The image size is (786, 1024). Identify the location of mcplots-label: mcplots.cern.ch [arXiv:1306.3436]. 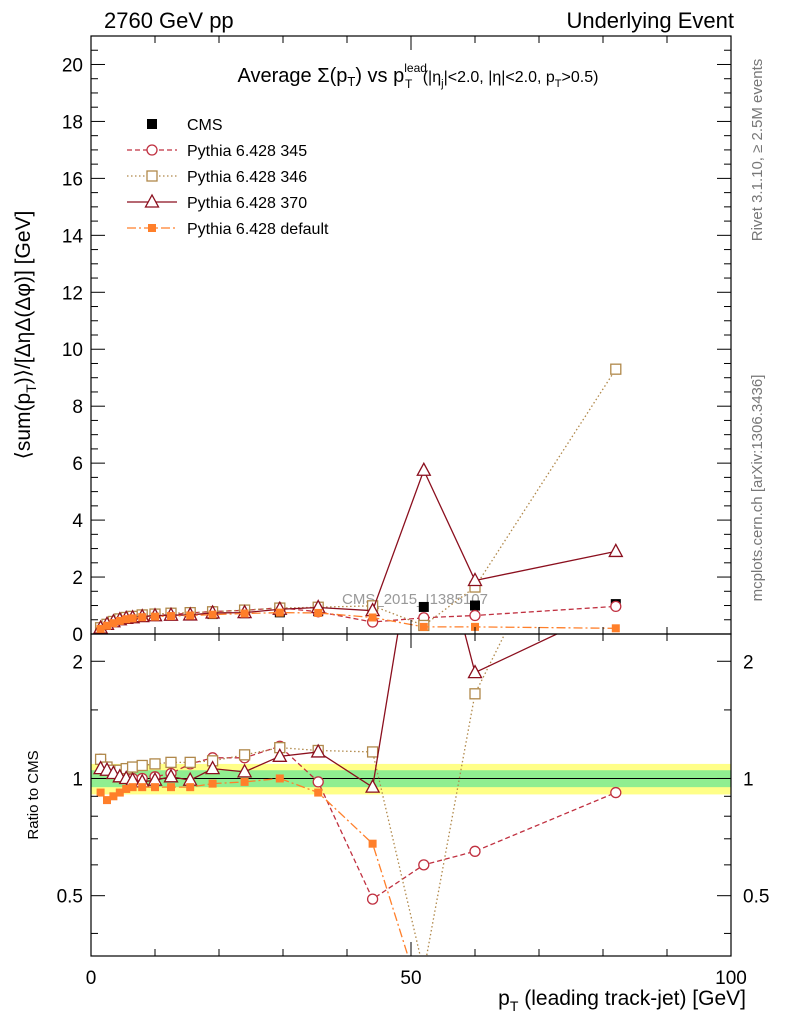
(757, 488).